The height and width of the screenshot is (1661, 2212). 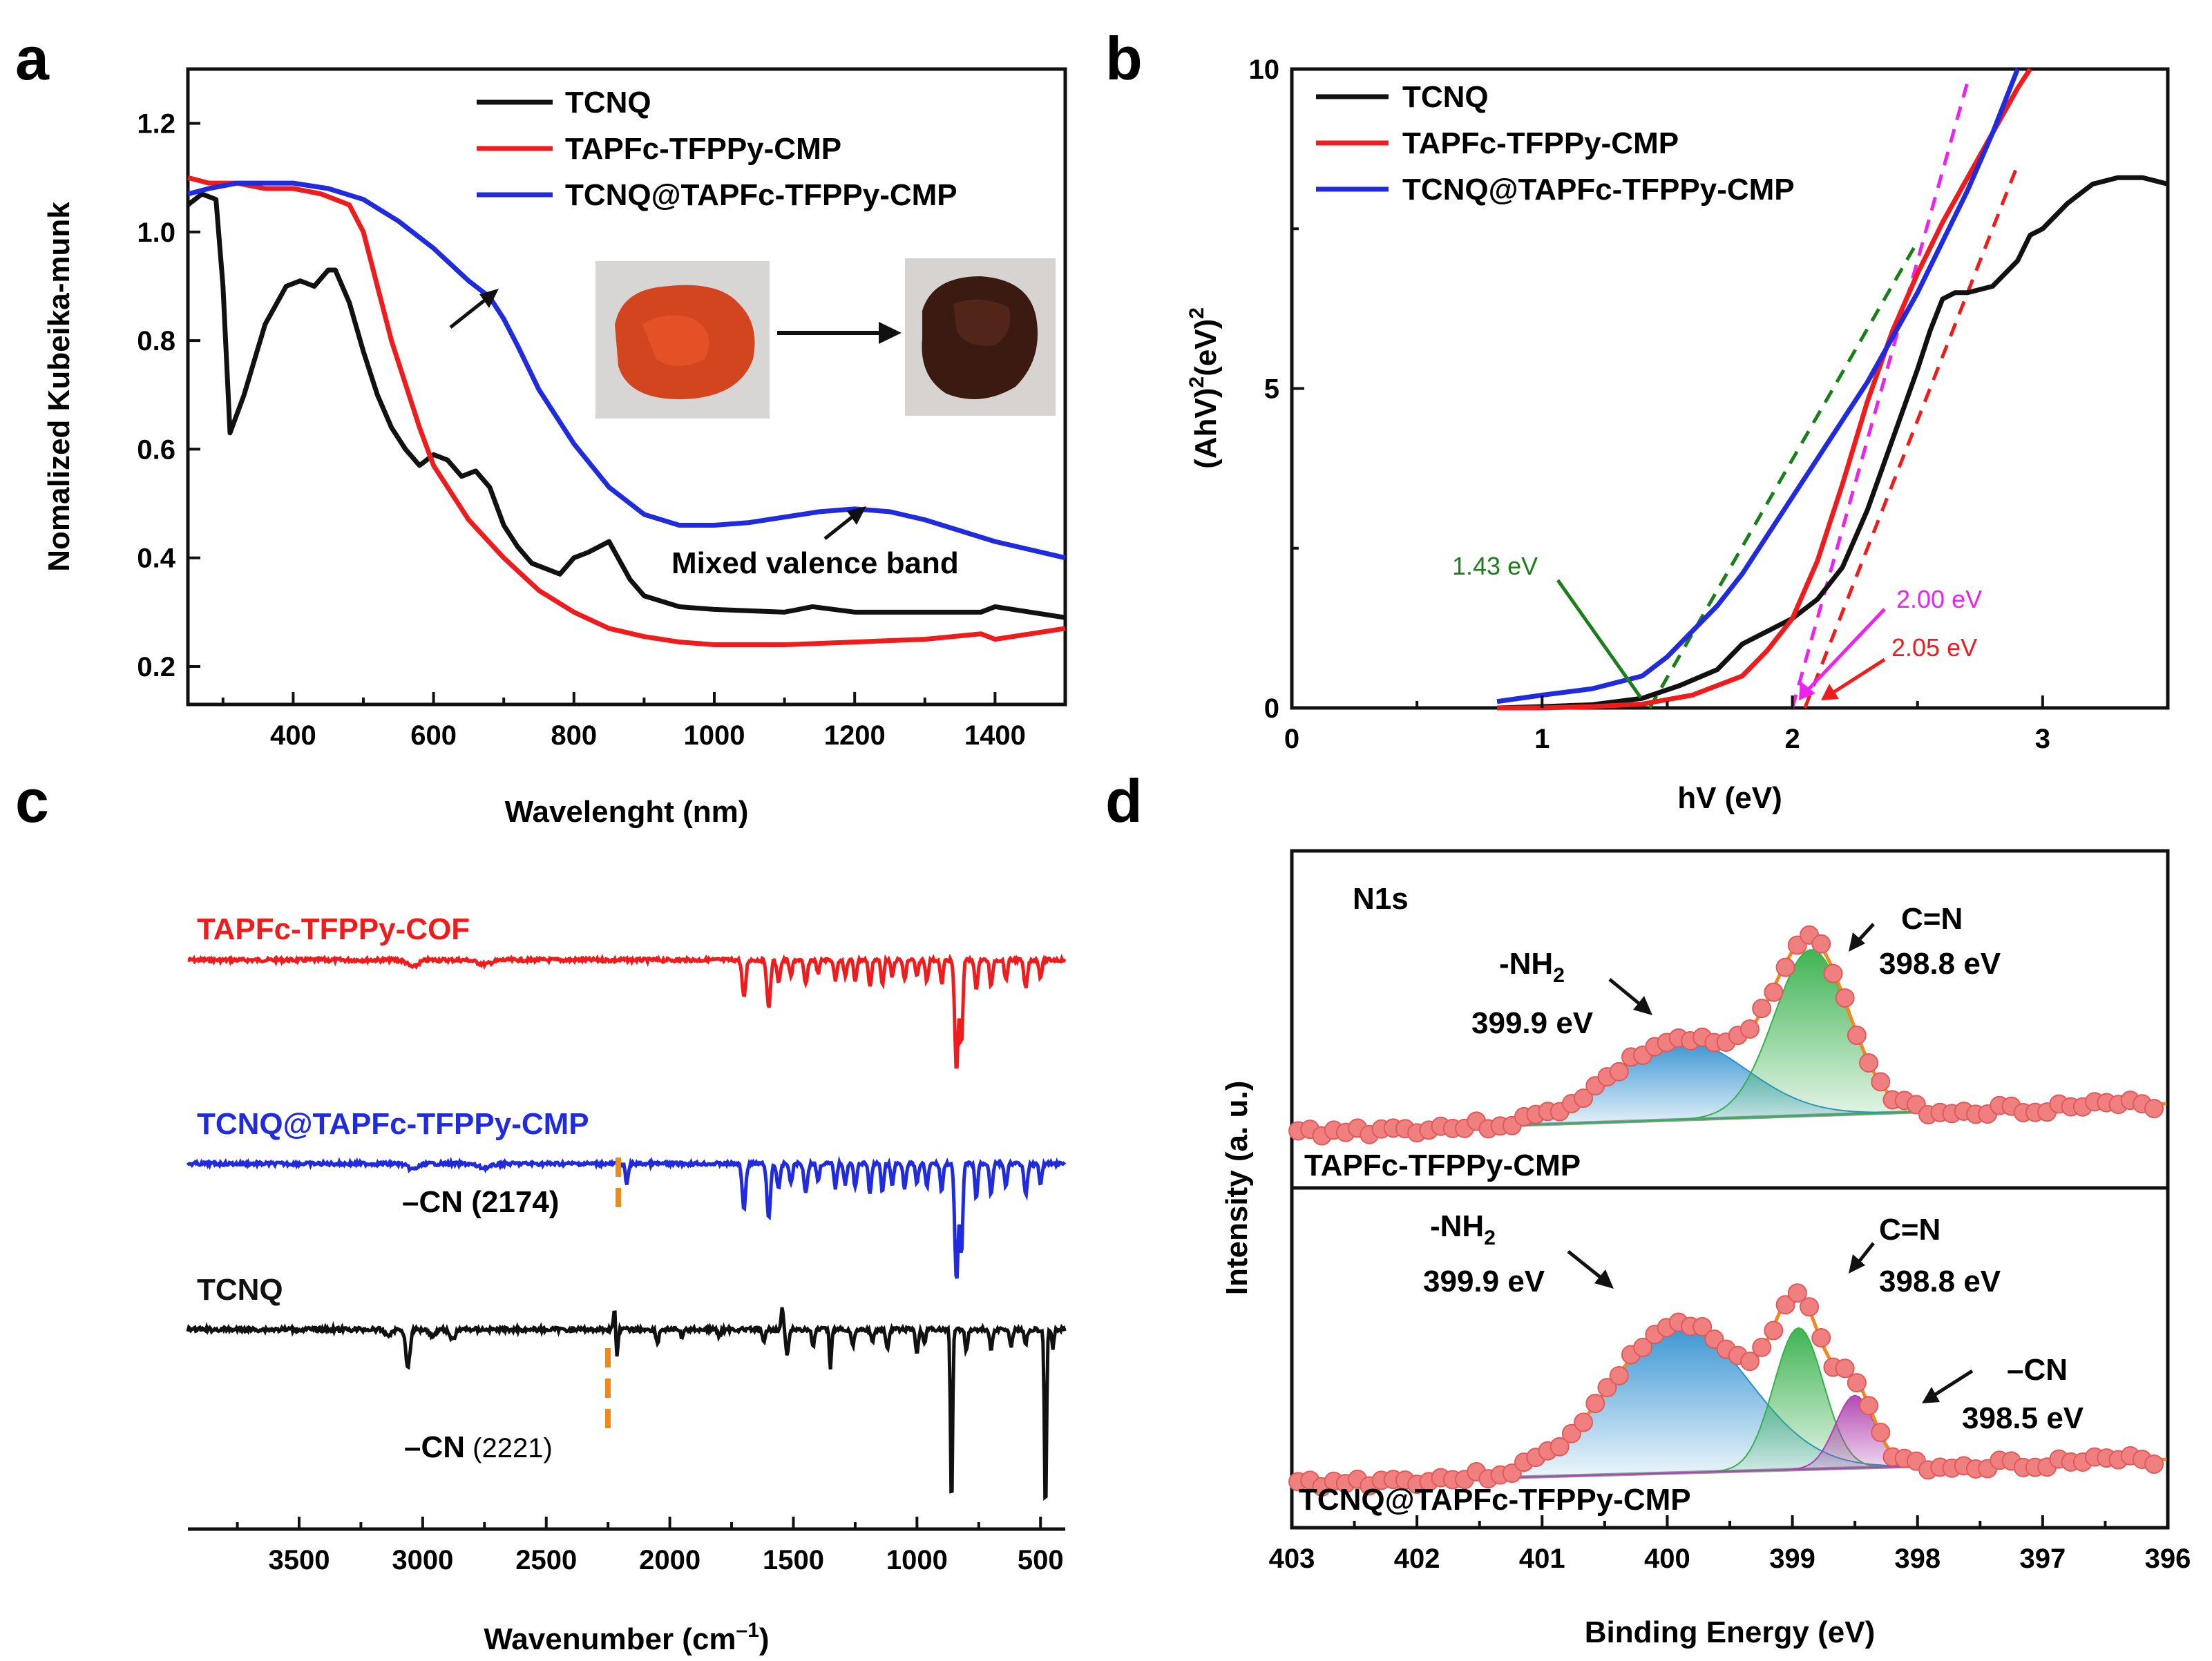 What do you see at coordinates (995, 735) in the screenshot?
I see `panel-a-xtick-label: 1400` at bounding box center [995, 735].